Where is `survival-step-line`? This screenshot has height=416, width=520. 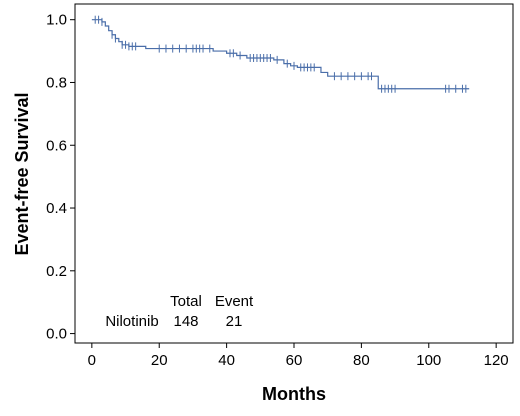
survival-step-line is located at coordinates (280, 54).